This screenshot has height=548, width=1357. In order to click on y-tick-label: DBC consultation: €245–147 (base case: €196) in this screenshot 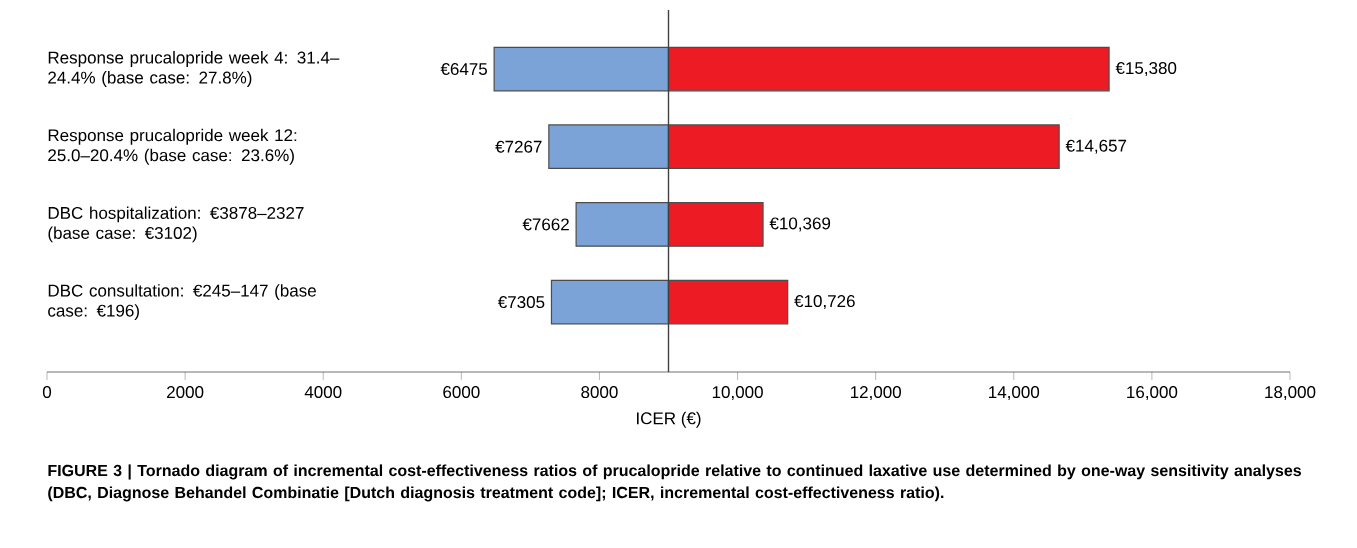, I will do `click(182, 302)`.